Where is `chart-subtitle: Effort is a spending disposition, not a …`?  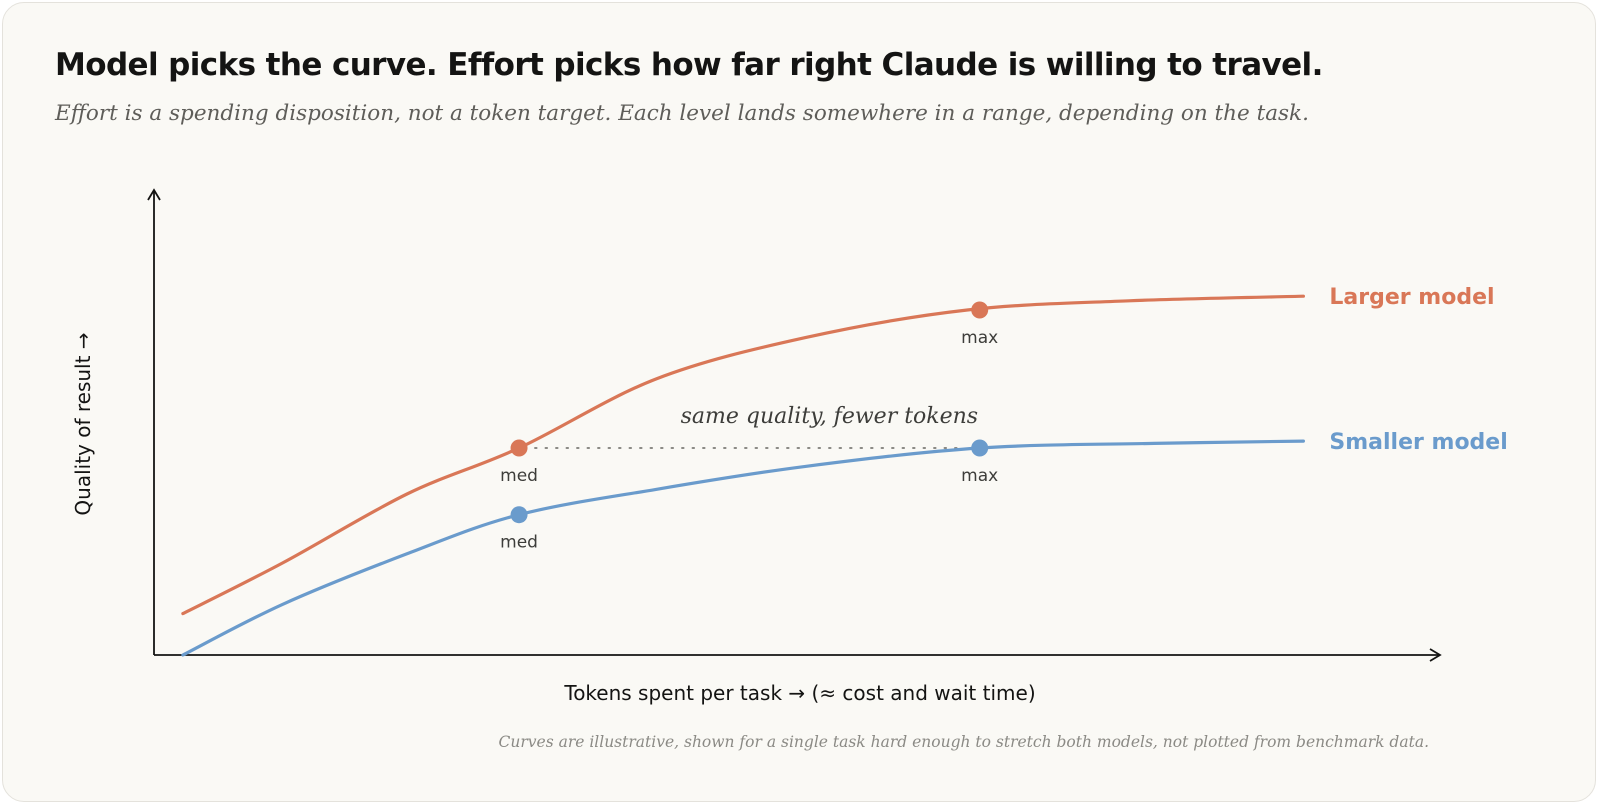
chart-subtitle: Effort is a spending disposition, not a … is located at coordinates (682, 113).